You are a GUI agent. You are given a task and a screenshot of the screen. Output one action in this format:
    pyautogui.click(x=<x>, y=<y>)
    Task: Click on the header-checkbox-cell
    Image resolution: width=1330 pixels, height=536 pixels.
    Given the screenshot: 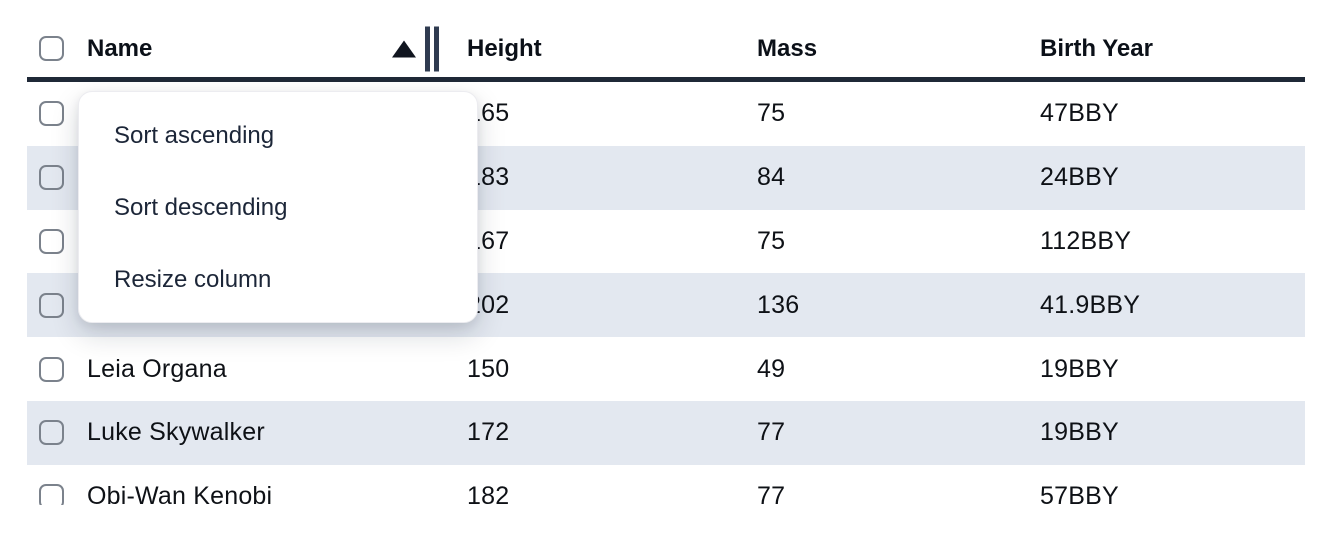 What is the action you would take?
    pyautogui.click(x=57, y=48)
    